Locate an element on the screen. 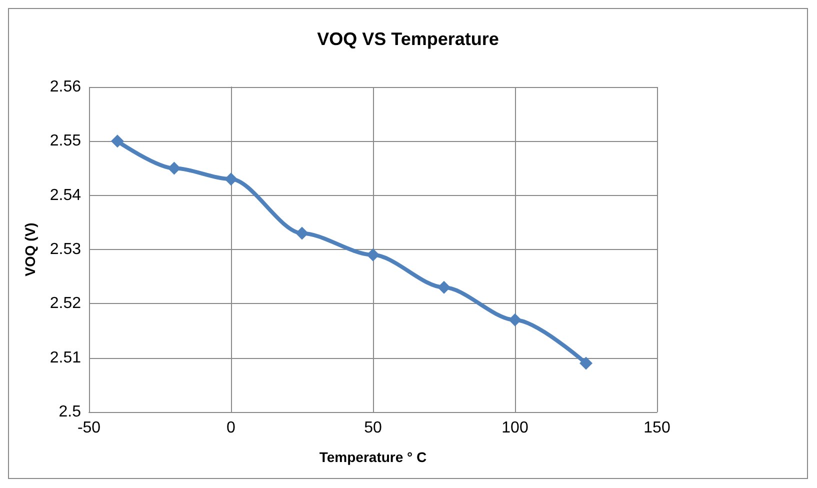  y-tick-label: 2.53 is located at coordinates (66, 249).